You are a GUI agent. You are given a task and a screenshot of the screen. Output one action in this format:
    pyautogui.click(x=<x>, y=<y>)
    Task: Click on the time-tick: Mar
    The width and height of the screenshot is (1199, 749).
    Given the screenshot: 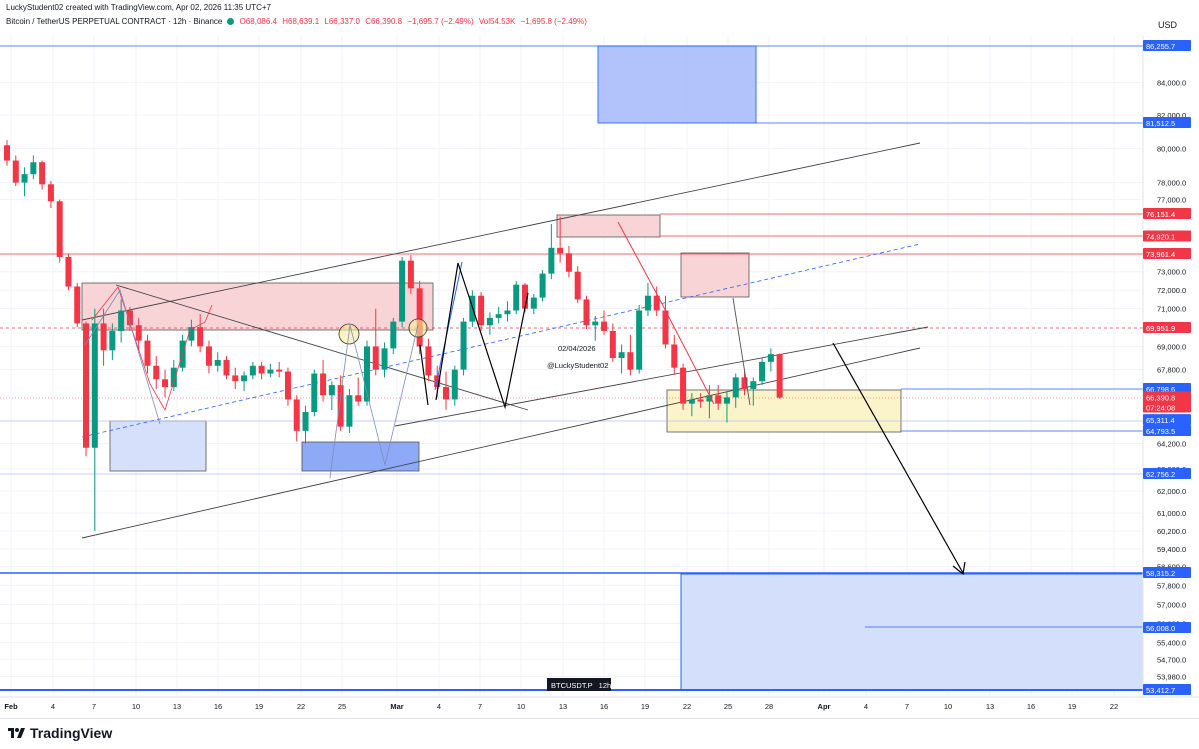 What is the action you would take?
    pyautogui.click(x=396, y=706)
    